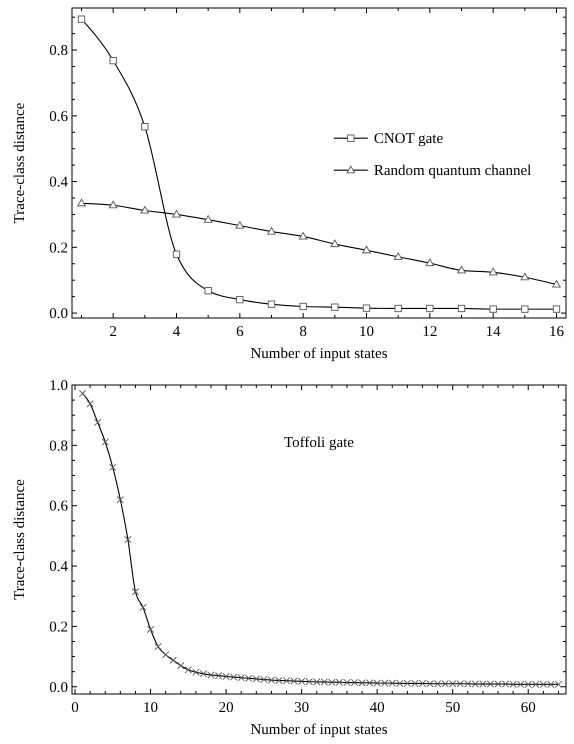 This screenshot has height=744, width=574. Describe the element at coordinates (556, 332) in the screenshot. I see `x-tick-label: 16` at that location.